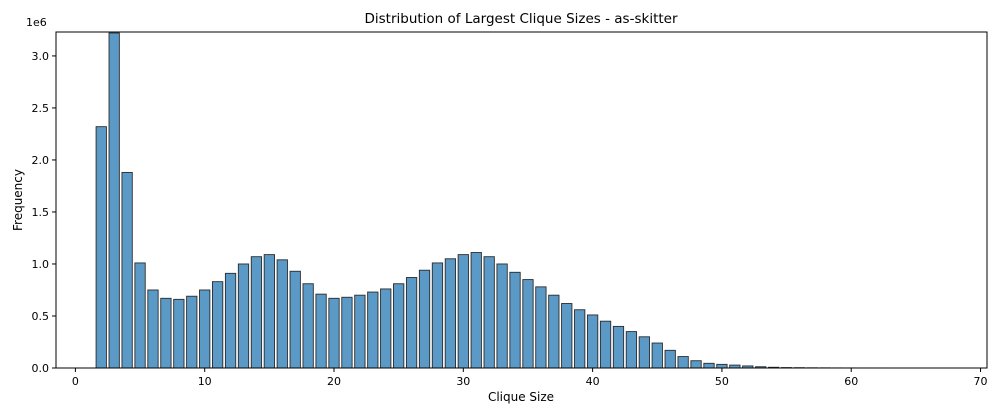 This screenshot has width=1000, height=416. What do you see at coordinates (981, 381) in the screenshot?
I see `x-tick-label-70: 70` at bounding box center [981, 381].